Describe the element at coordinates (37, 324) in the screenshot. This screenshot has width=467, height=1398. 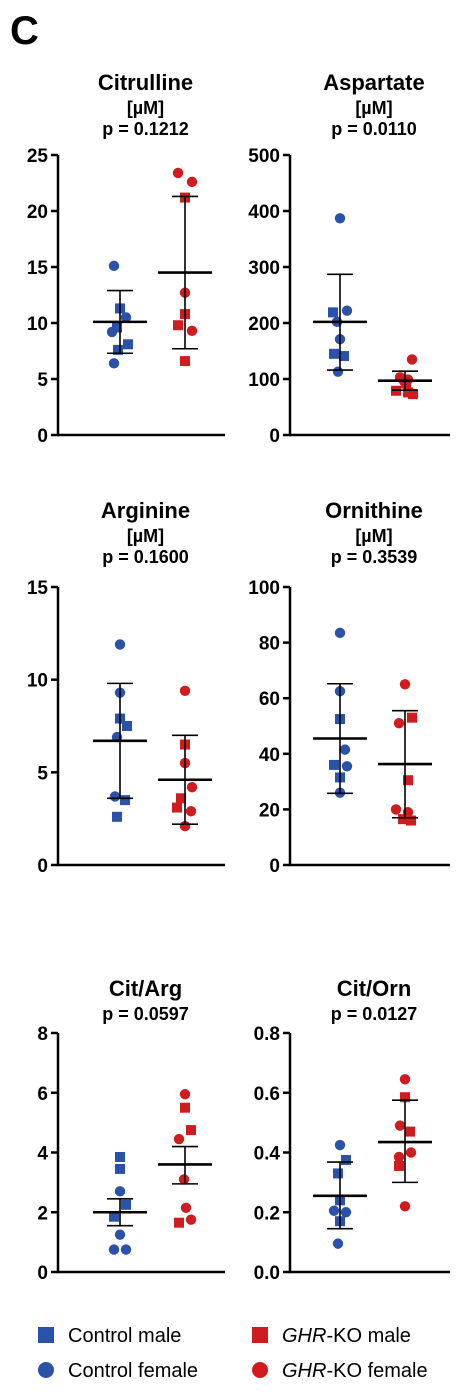
I see `y-tick-label: 10` at that location.